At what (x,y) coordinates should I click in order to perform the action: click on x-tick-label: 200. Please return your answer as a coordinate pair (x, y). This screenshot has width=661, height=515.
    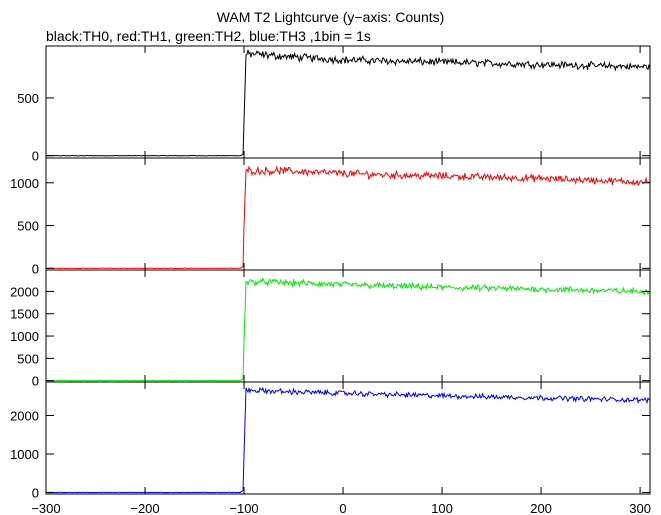
    Looking at the image, I should click on (541, 508).